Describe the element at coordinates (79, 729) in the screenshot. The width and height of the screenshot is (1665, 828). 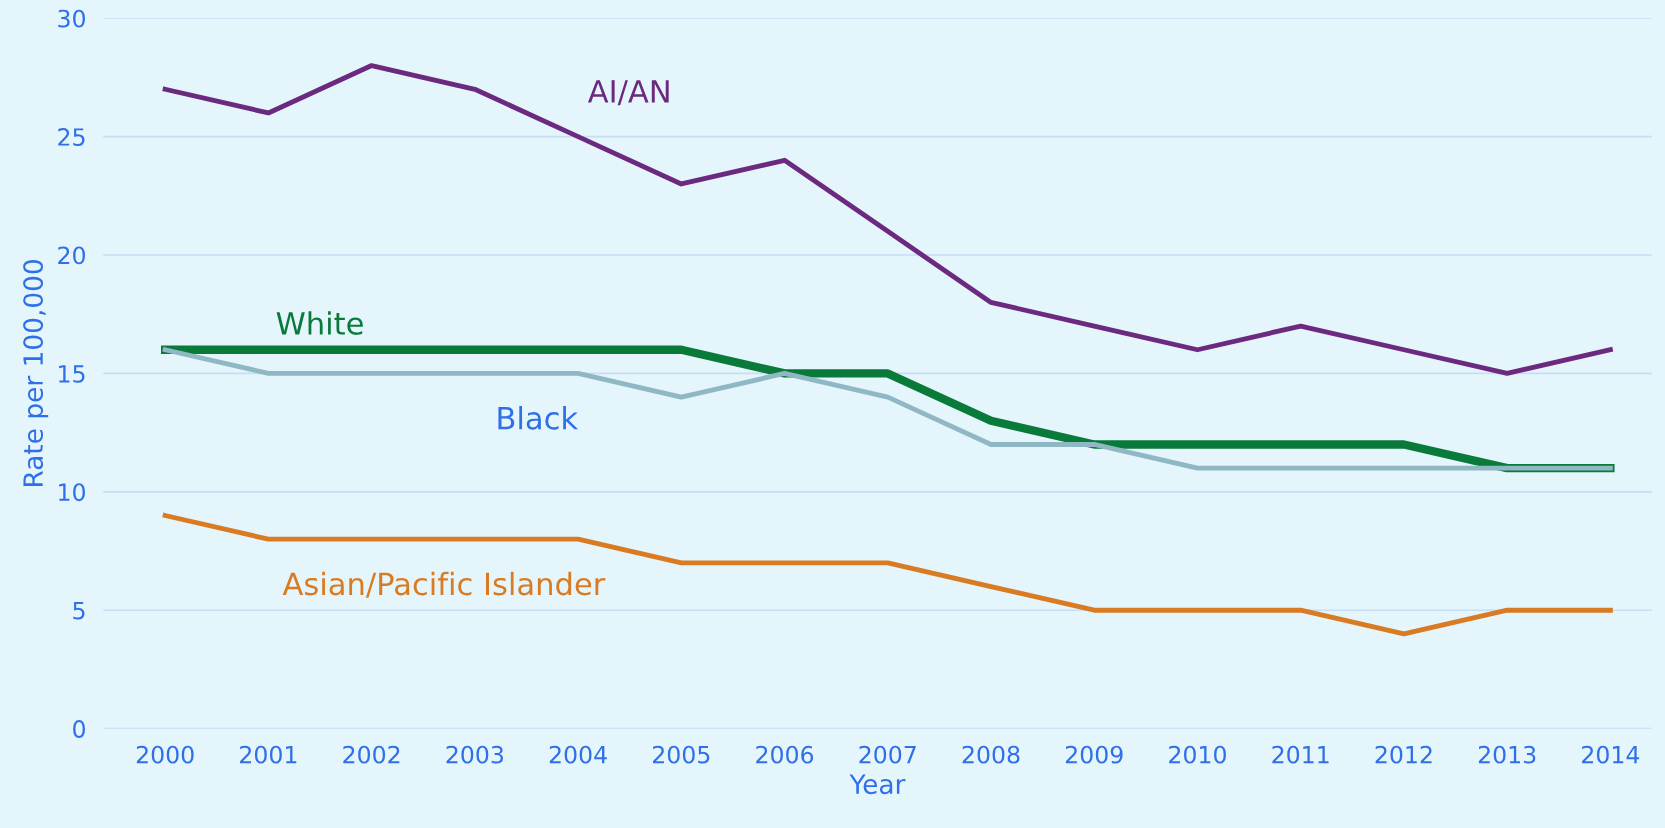
I see `y-tick-label: 0` at that location.